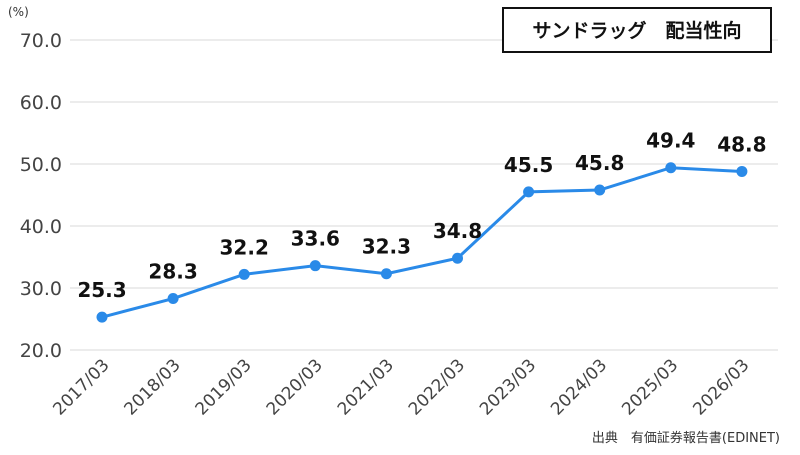 The image size is (800, 455). Describe the element at coordinates (599, 163) in the screenshot. I see `data-label: 45.8` at that location.